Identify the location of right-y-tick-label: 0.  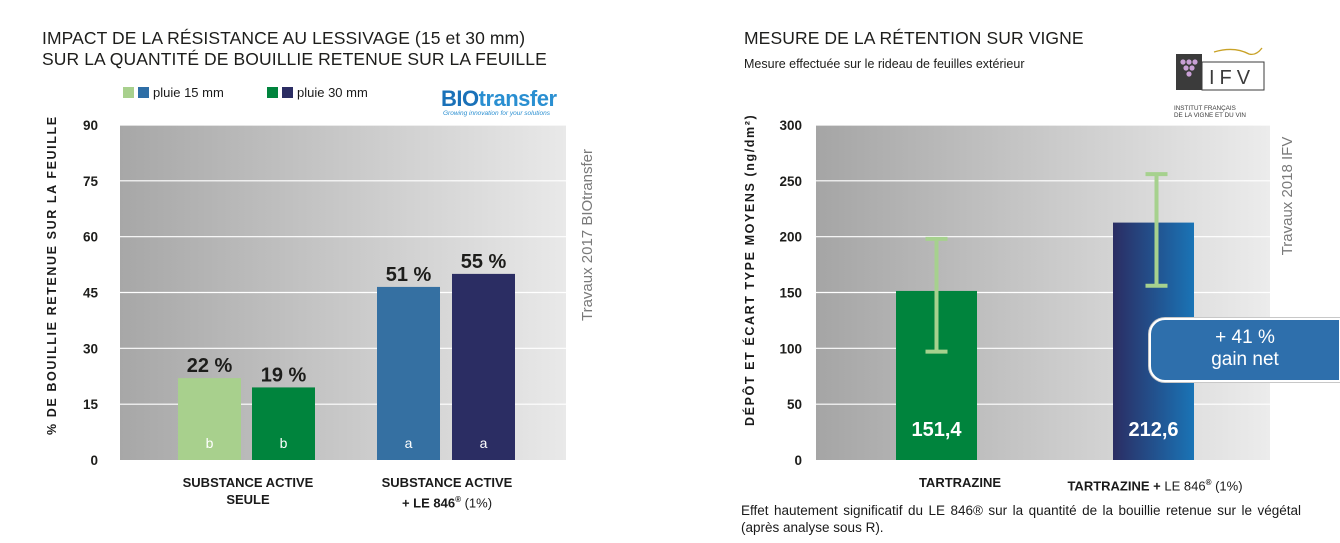
(798, 460).